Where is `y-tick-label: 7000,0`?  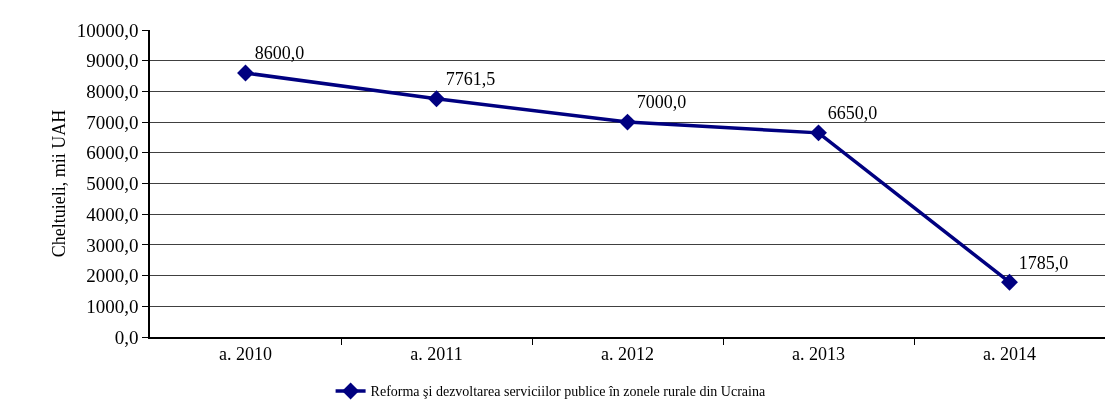 y-tick-label: 7000,0 is located at coordinates (112, 122).